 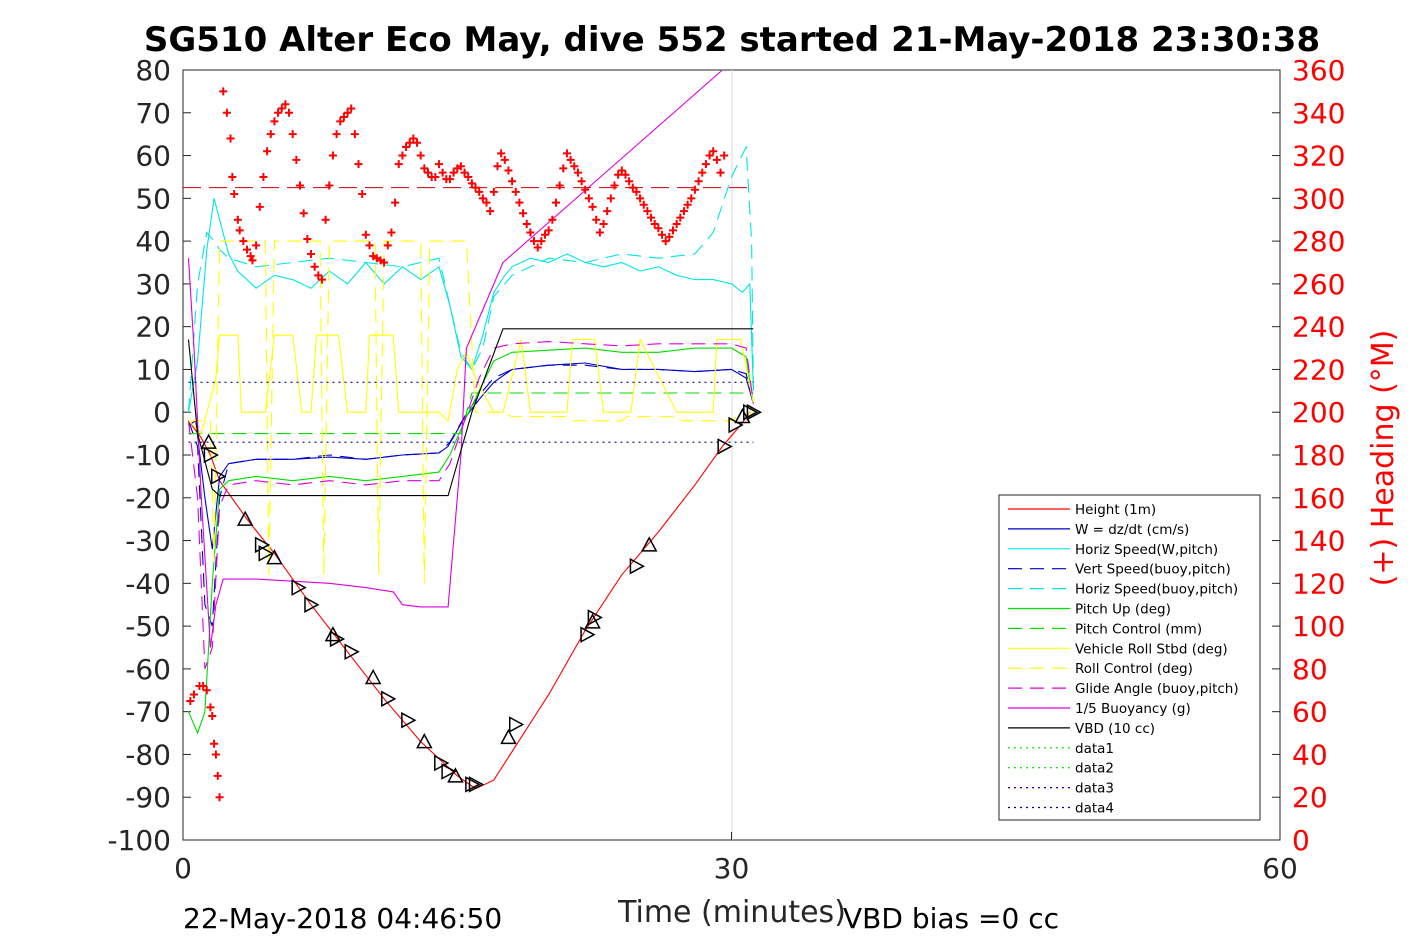 I want to click on y2-tick-label-2: 320, so click(x=1318, y=156).